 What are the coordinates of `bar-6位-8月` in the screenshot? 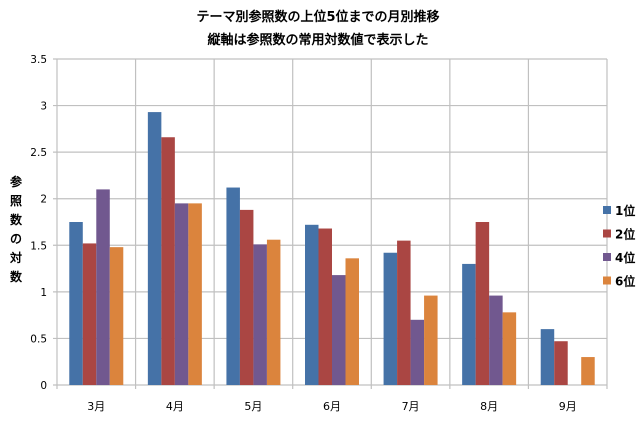 It's located at (509, 348).